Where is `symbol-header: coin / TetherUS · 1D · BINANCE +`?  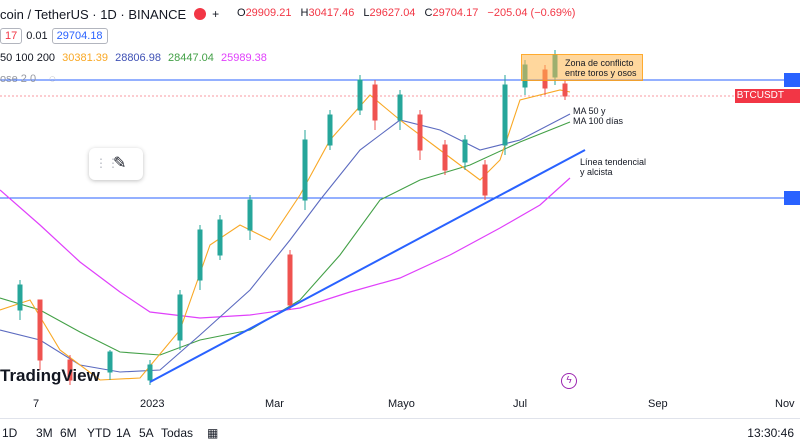
symbol-header: coin / TetherUS · 1D · BINANCE + is located at coordinates (109, 14).